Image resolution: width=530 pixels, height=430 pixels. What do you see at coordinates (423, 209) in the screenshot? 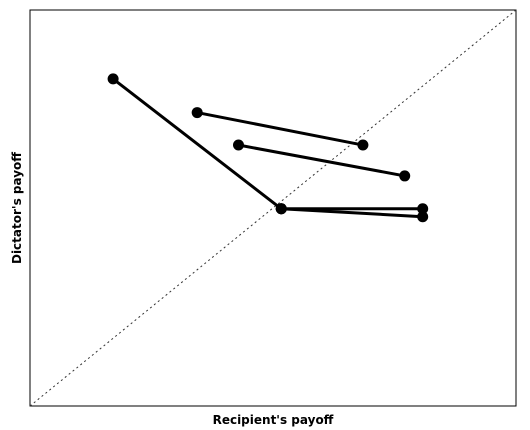
I see `segment-4-end-point` at bounding box center [423, 209].